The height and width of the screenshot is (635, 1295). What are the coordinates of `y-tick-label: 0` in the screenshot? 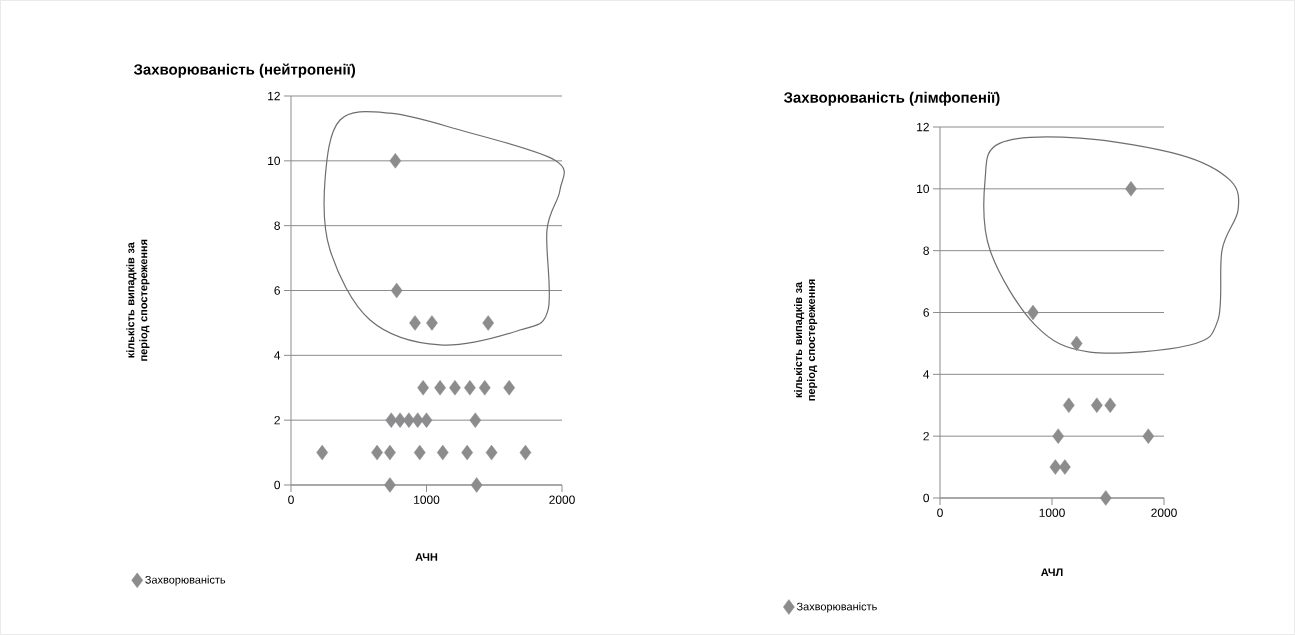 It's located at (277, 485).